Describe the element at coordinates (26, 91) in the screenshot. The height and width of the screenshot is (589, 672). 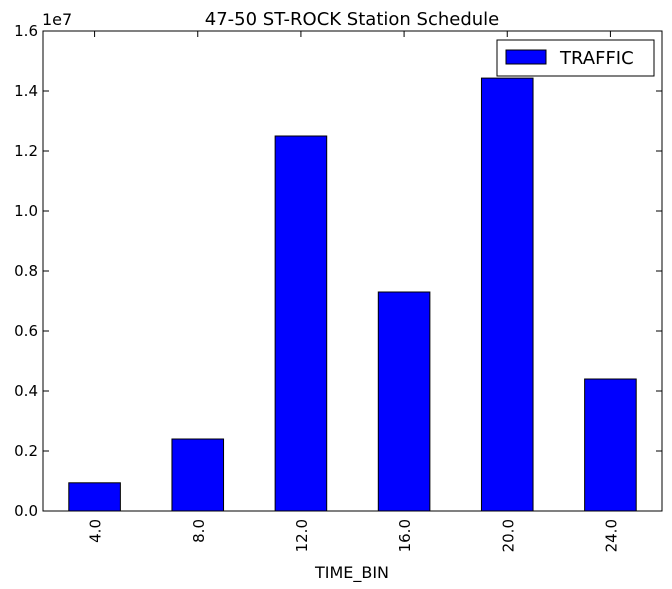
I see `y-tick-label: 1.4` at that location.